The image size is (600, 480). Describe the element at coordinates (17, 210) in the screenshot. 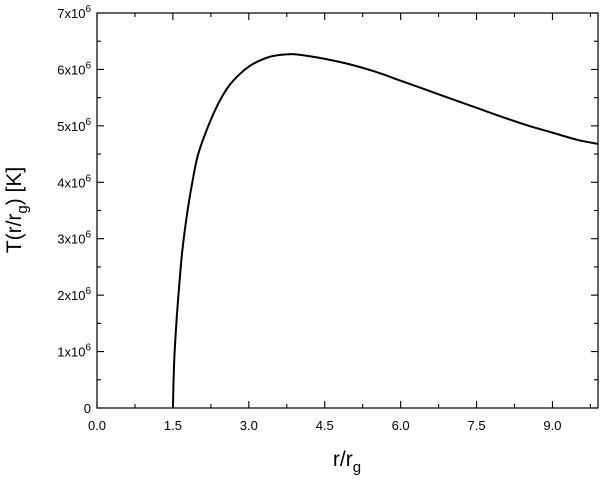

I see `y-axis-title: T(r/rg) [K]` at that location.